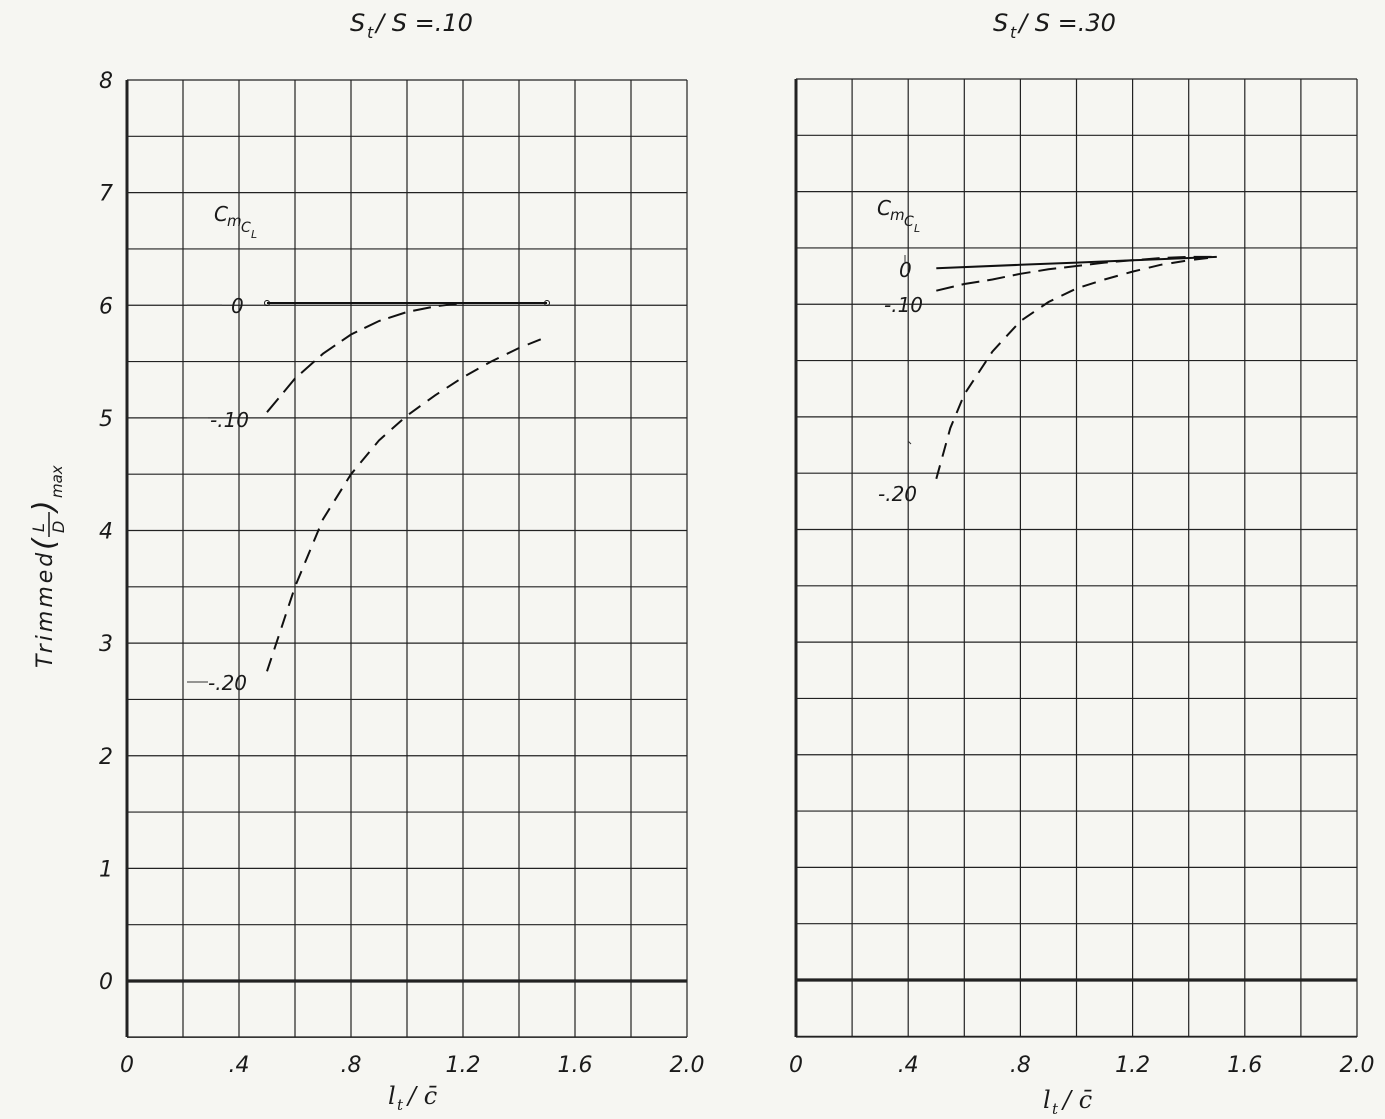 The width and height of the screenshot is (1385, 1119). I want to click on legend-title-right-l: L, so click(917, 228).